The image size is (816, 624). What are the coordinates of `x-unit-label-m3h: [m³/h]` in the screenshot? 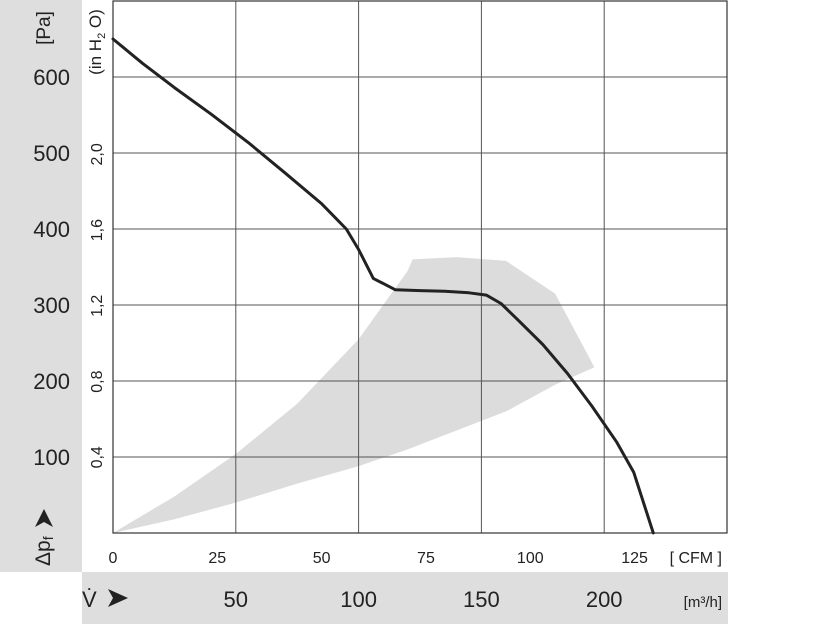 It's located at (703, 602).